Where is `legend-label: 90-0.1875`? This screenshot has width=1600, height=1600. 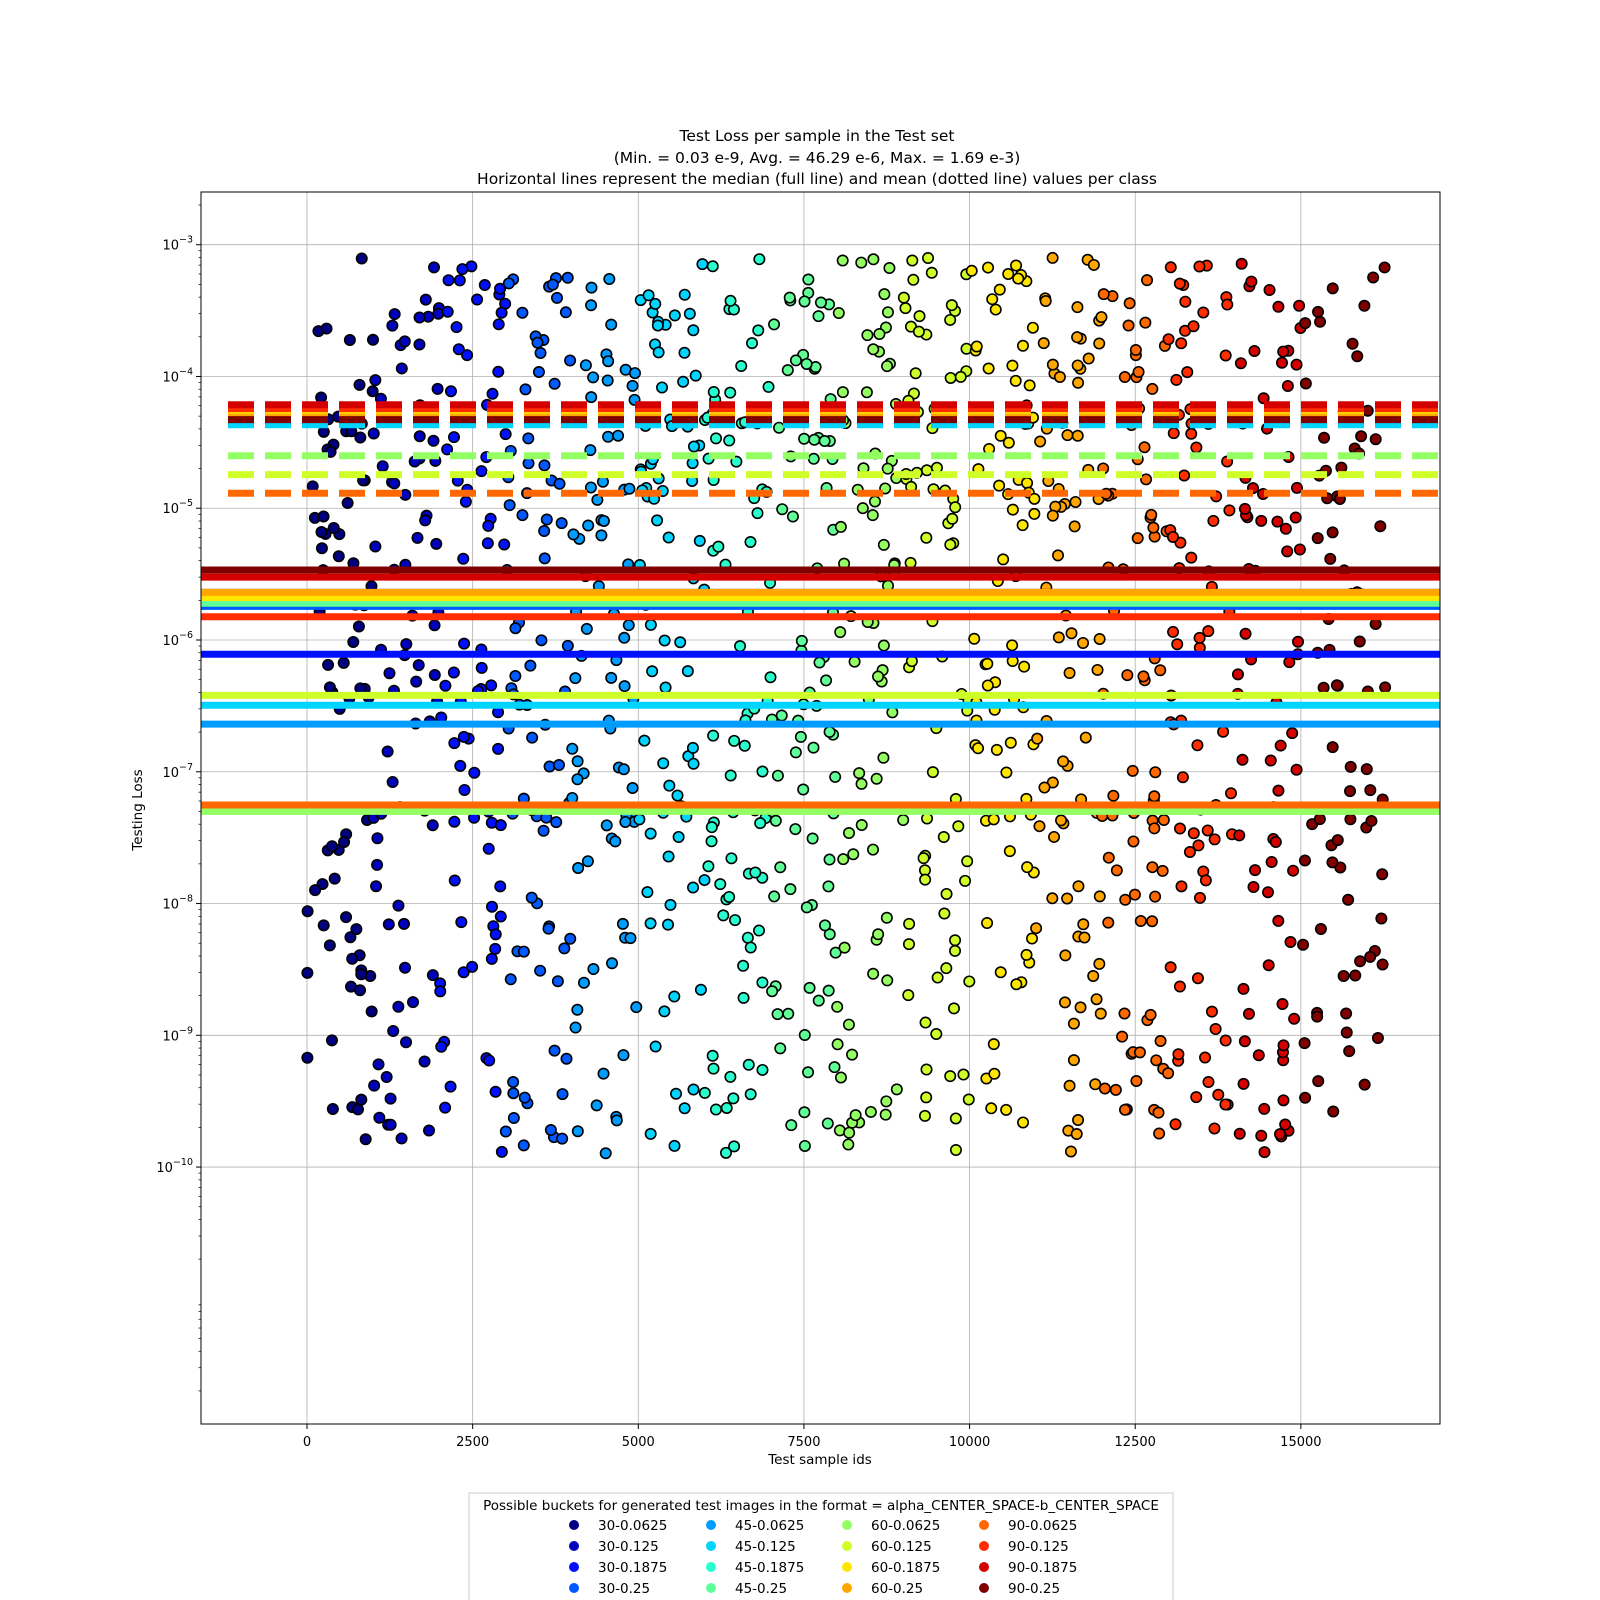 legend-label: 90-0.1875 is located at coordinates (1042, 1568).